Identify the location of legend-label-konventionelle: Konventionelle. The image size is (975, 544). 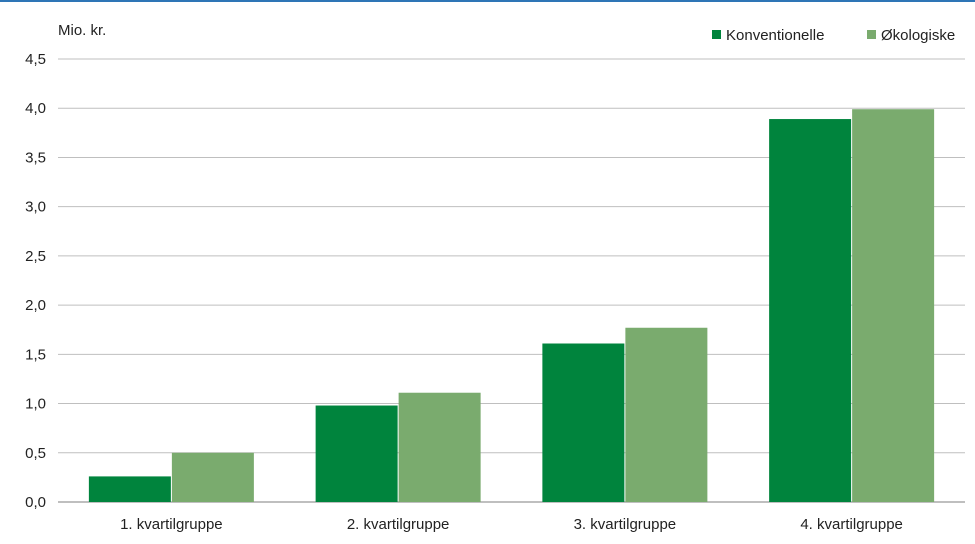
(775, 35).